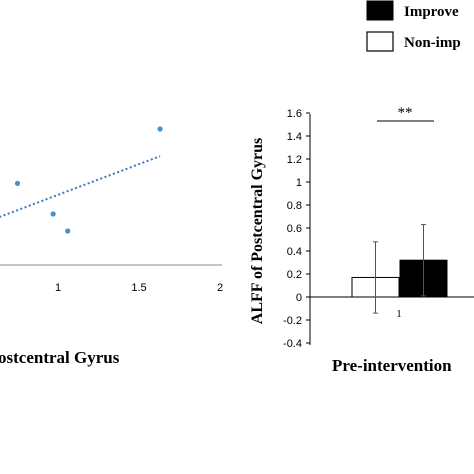 This screenshot has height=474, width=474. Describe the element at coordinates (80, 186) in the screenshot. I see `trendline` at that location.